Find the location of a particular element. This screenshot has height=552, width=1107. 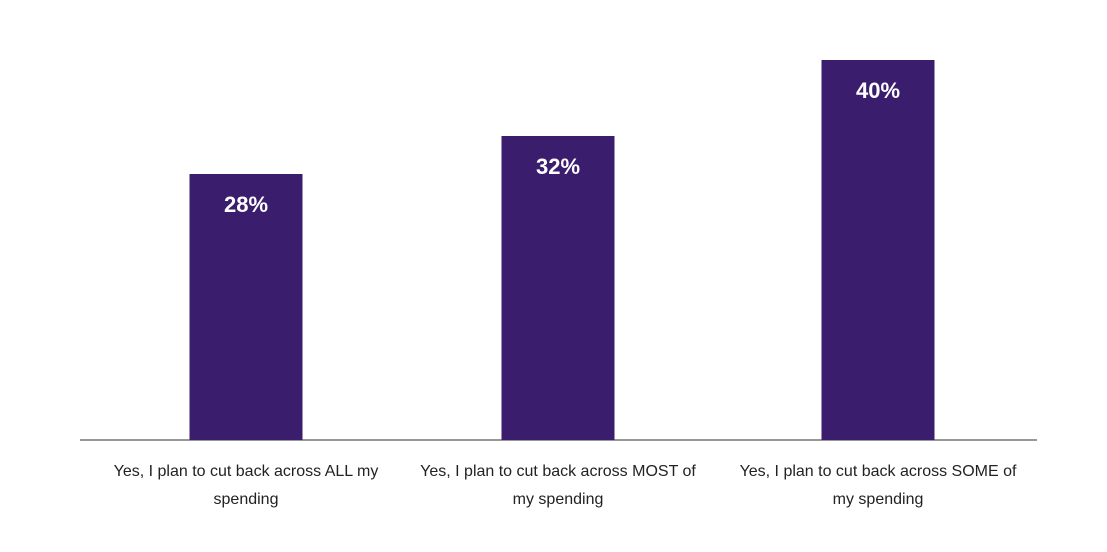

value-label: 40% is located at coordinates (878, 90).